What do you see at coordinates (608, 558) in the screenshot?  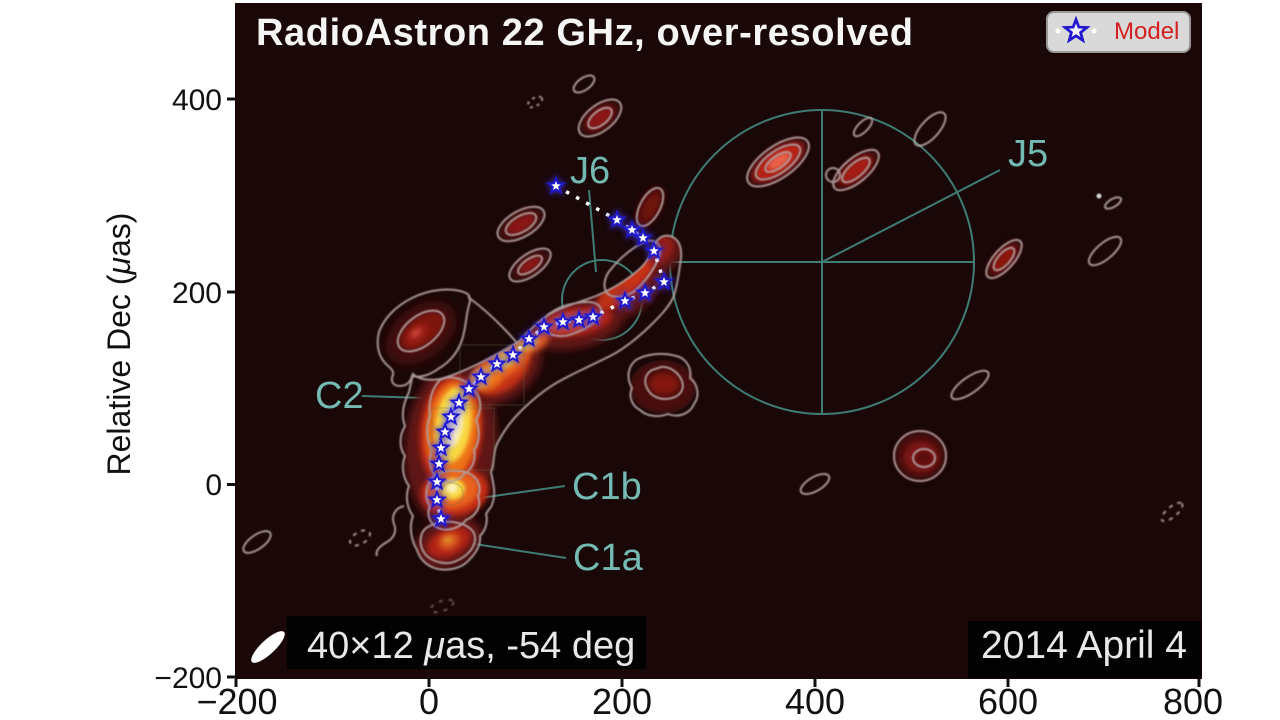 I see `svg-text: C1a` at bounding box center [608, 558].